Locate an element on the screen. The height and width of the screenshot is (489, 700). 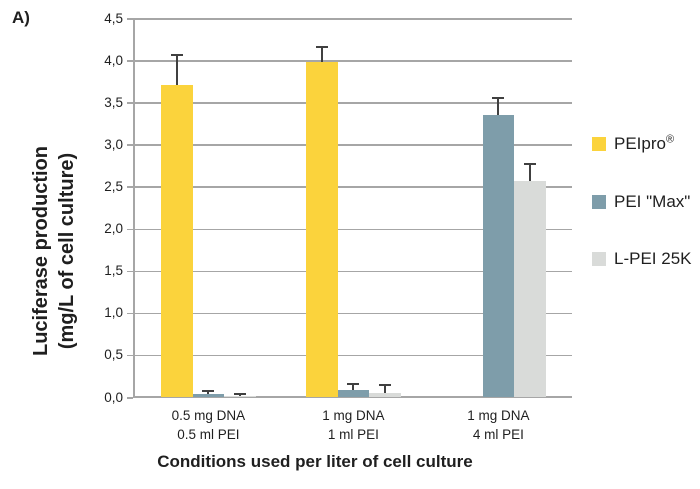
x-category-label: 1 mg DNA 1 ml PEI is located at coordinates (353, 425).